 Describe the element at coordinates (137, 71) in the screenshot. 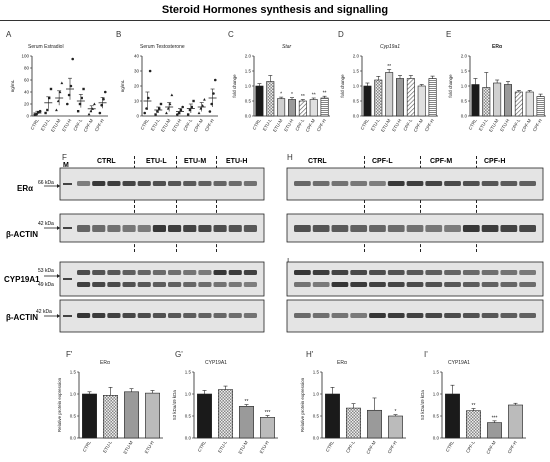

I see `y-tick-label: 30` at that location.